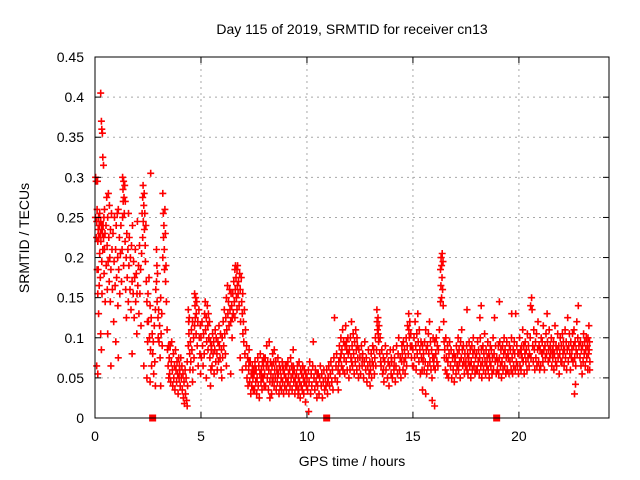 Image resolution: width=640 pixels, height=480 pixels. What do you see at coordinates (70, 57) in the screenshot?
I see `y-tick-label: 0.45` at bounding box center [70, 57].